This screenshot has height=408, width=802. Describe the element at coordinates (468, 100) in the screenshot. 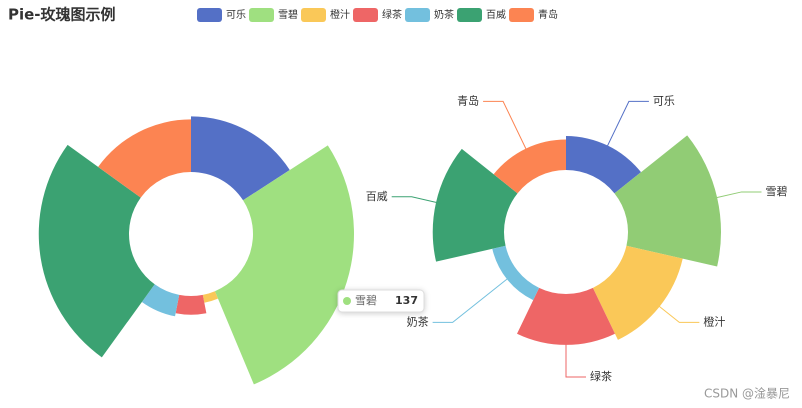

I see `slice-label: 青岛` at that location.